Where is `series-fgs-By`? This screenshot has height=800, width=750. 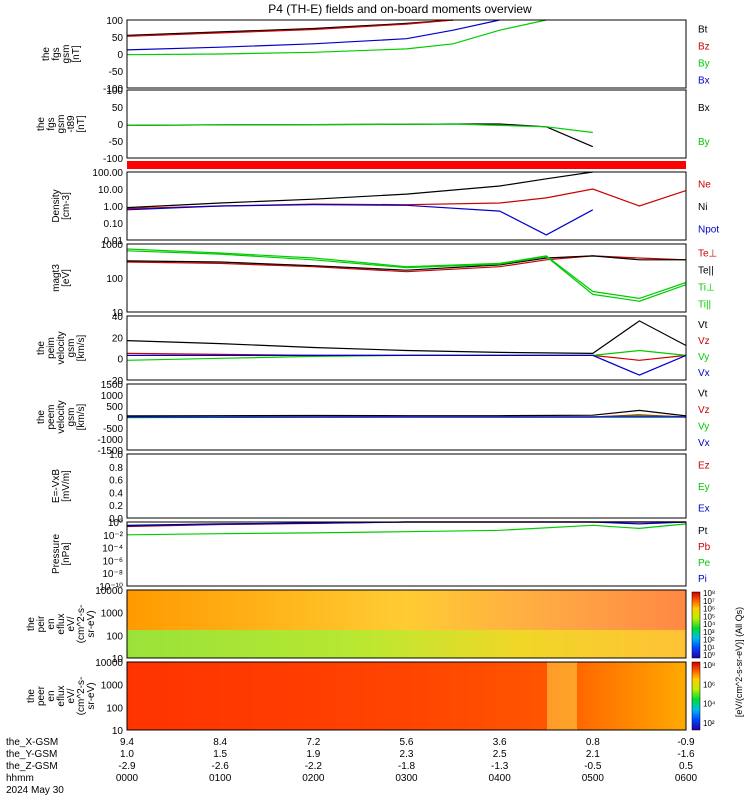
series-fgs-By is located at coordinates (336, 37).